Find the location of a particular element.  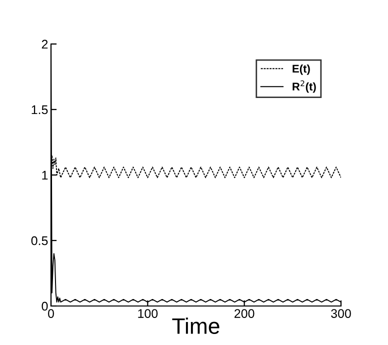

y-tick-label: 1 is located at coordinates (45, 175).